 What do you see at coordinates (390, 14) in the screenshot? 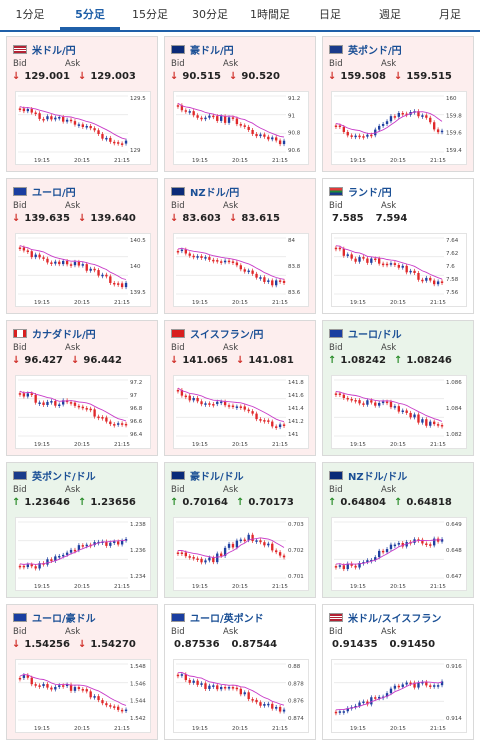
I see `tab-6: 週足` at bounding box center [390, 14].